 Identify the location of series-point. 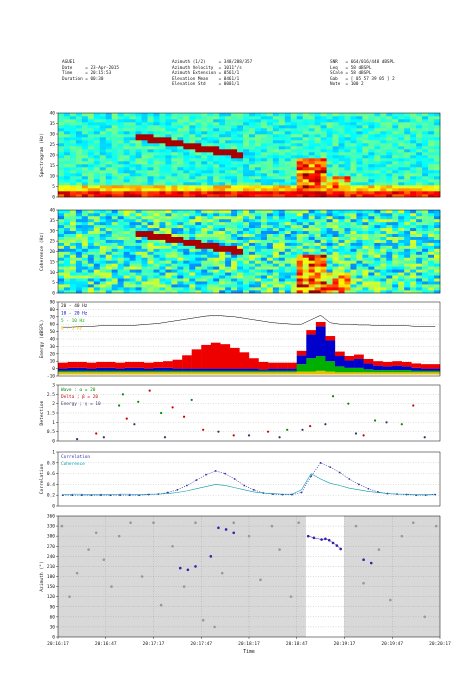
(311, 476).